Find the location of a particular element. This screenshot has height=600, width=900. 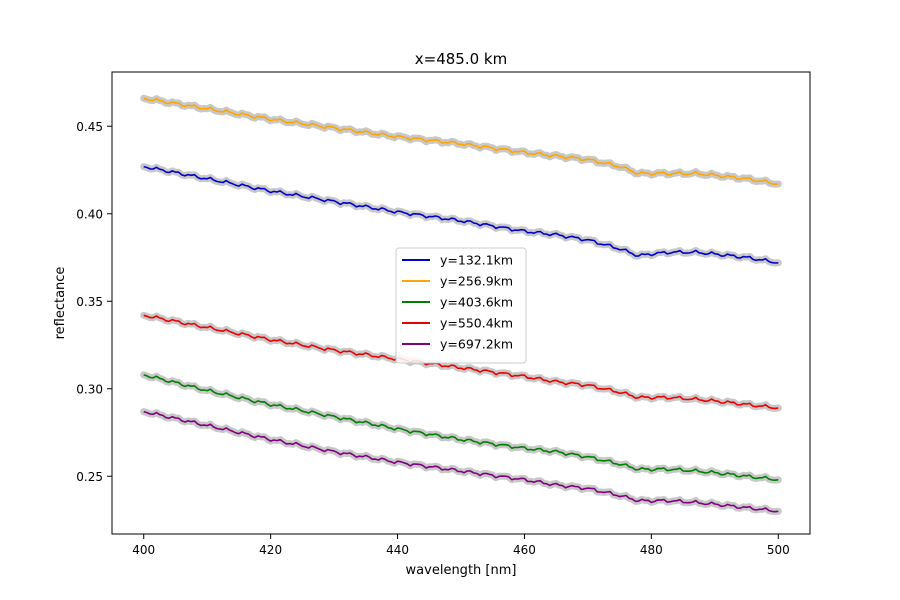

x-tick-label: 480 is located at coordinates (651, 550).